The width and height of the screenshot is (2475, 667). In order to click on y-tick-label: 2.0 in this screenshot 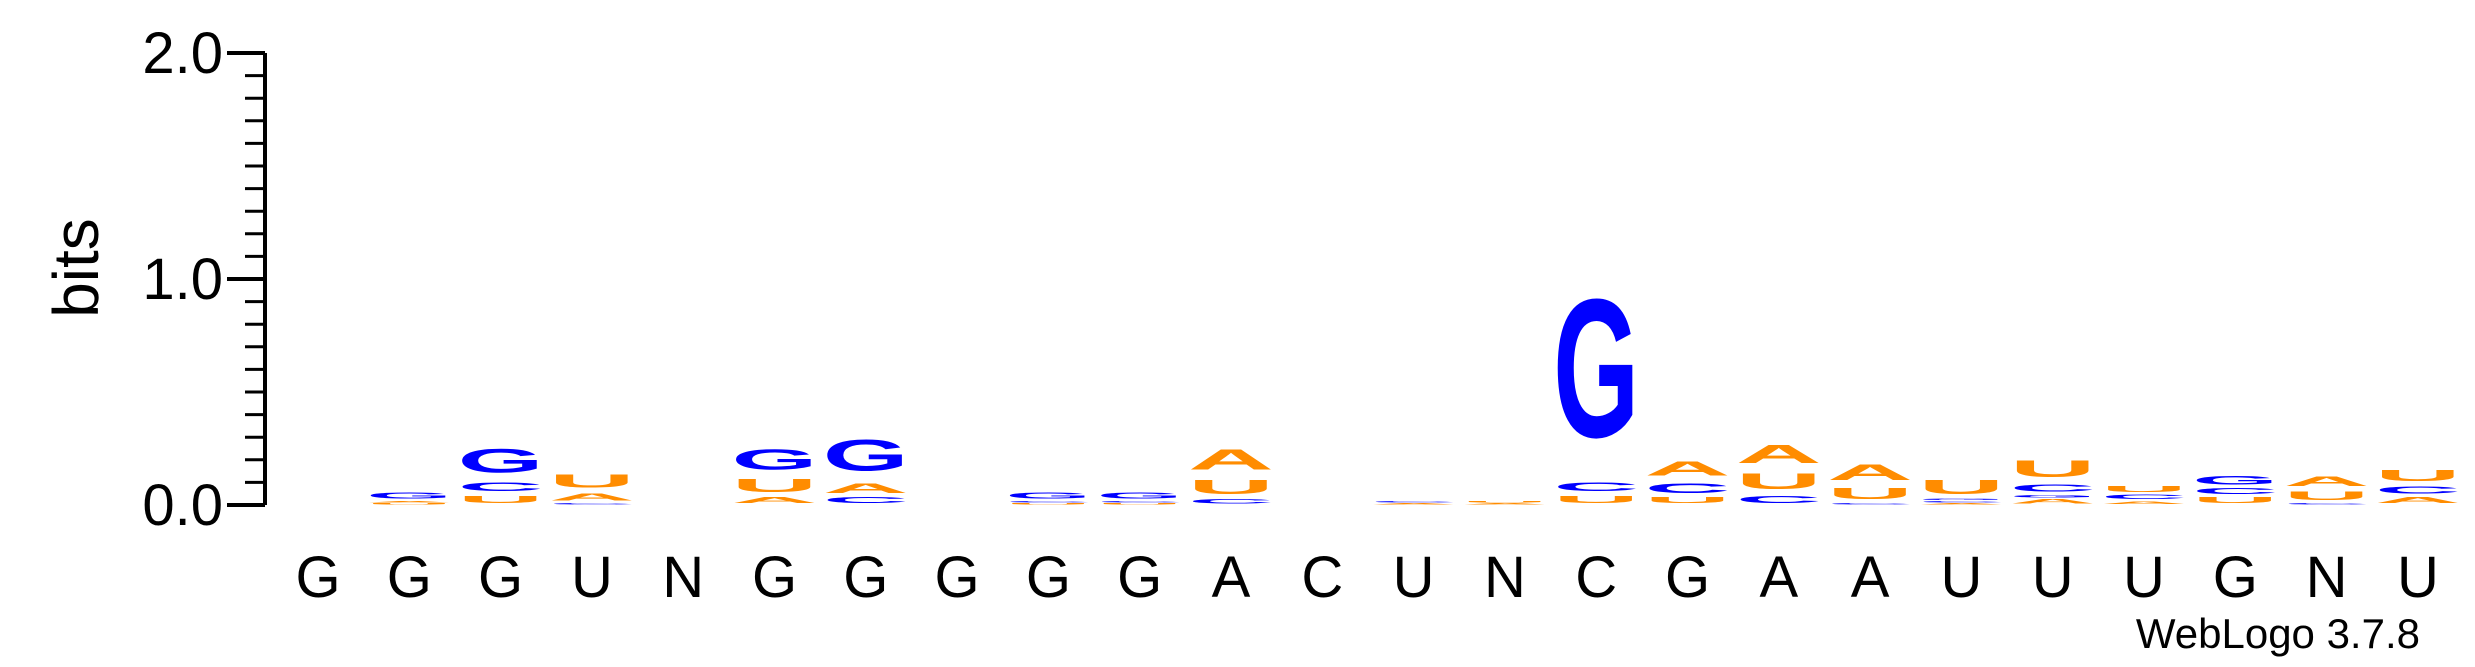, I will do `click(182, 53)`.